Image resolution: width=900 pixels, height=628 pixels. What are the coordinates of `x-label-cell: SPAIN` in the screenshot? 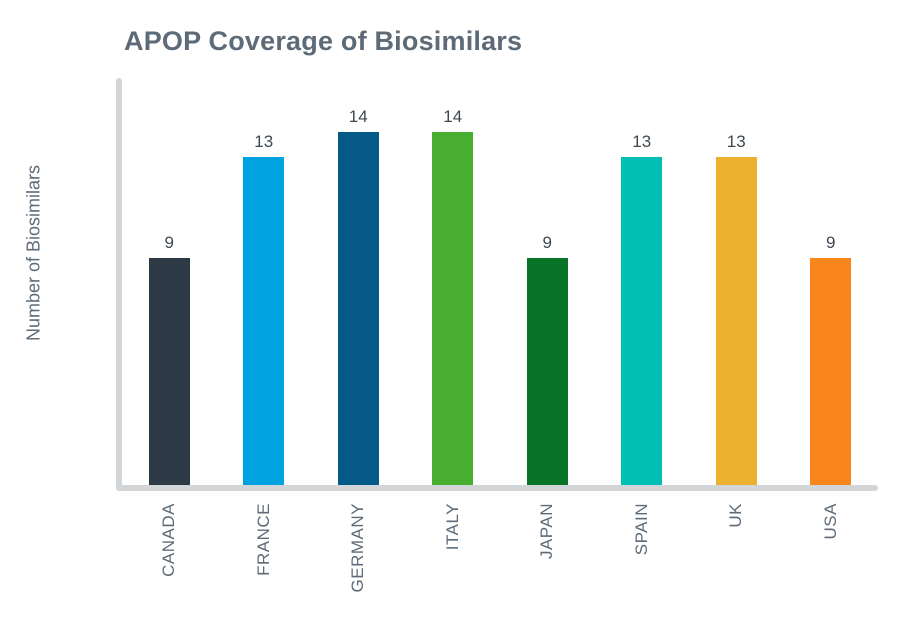 It's located at (642, 563).